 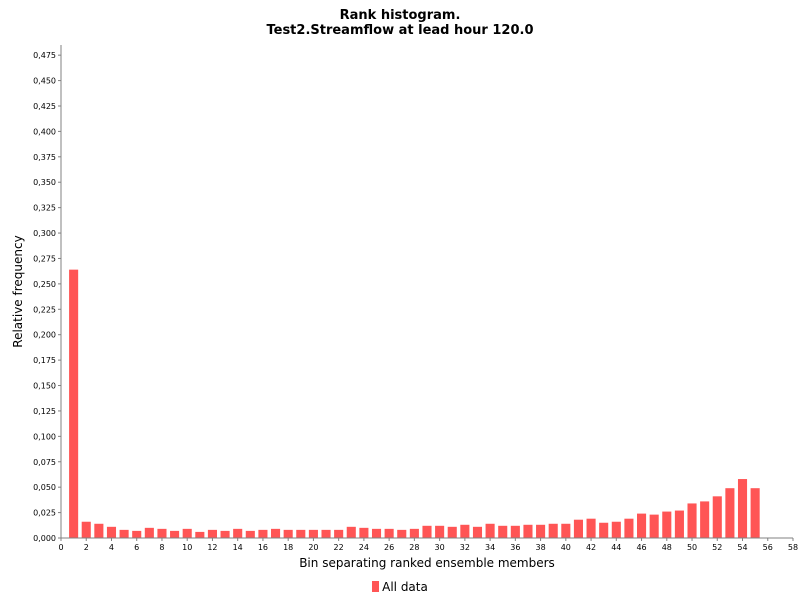 I want to click on x-tick-label: 10, so click(x=187, y=547).